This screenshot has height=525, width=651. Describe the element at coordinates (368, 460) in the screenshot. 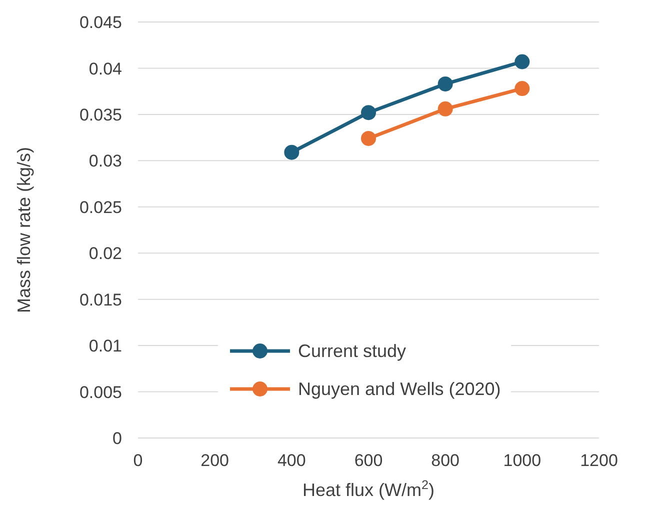

I see `x-tick-label: 600` at that location.